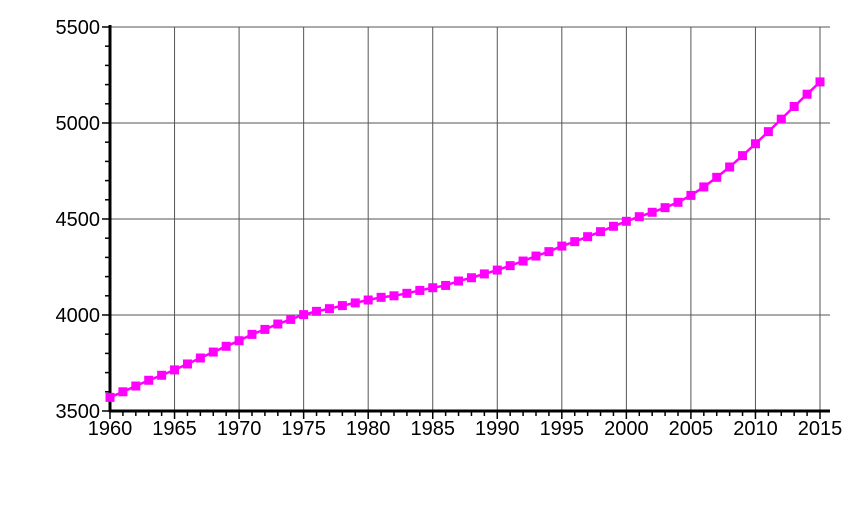 The image size is (854, 512). I want to click on x-tick-label: 1985, so click(432, 429).